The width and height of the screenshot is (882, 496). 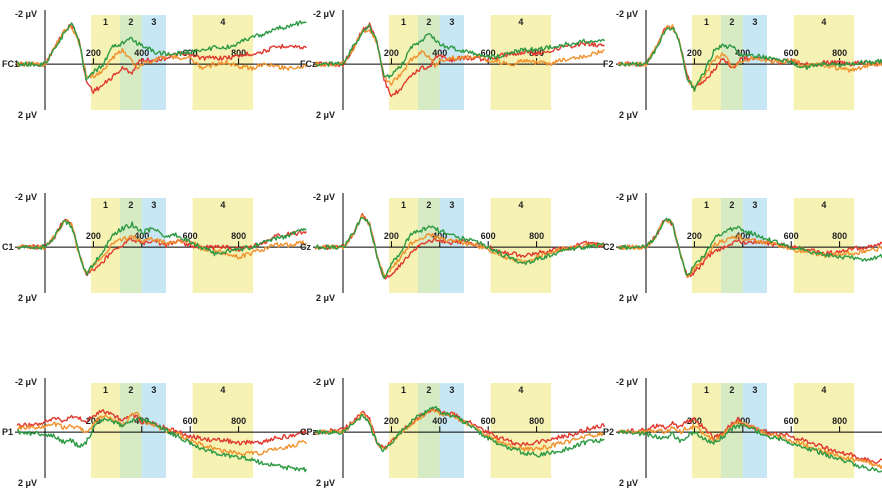 What do you see at coordinates (10, 64) in the screenshot?
I see `electrode-label: FC1` at bounding box center [10, 64].